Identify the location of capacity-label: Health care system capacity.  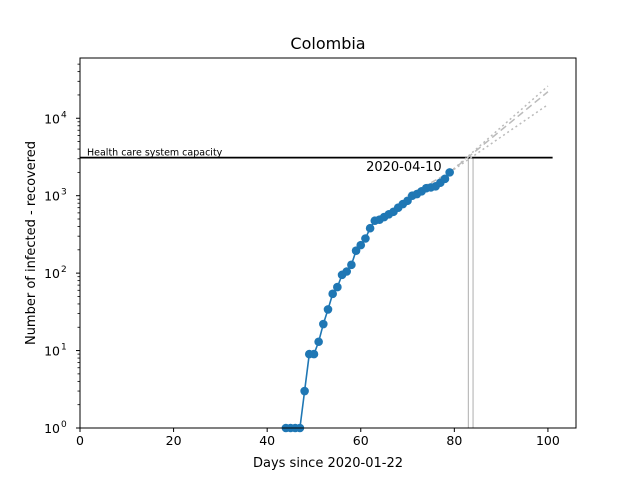
(155, 153).